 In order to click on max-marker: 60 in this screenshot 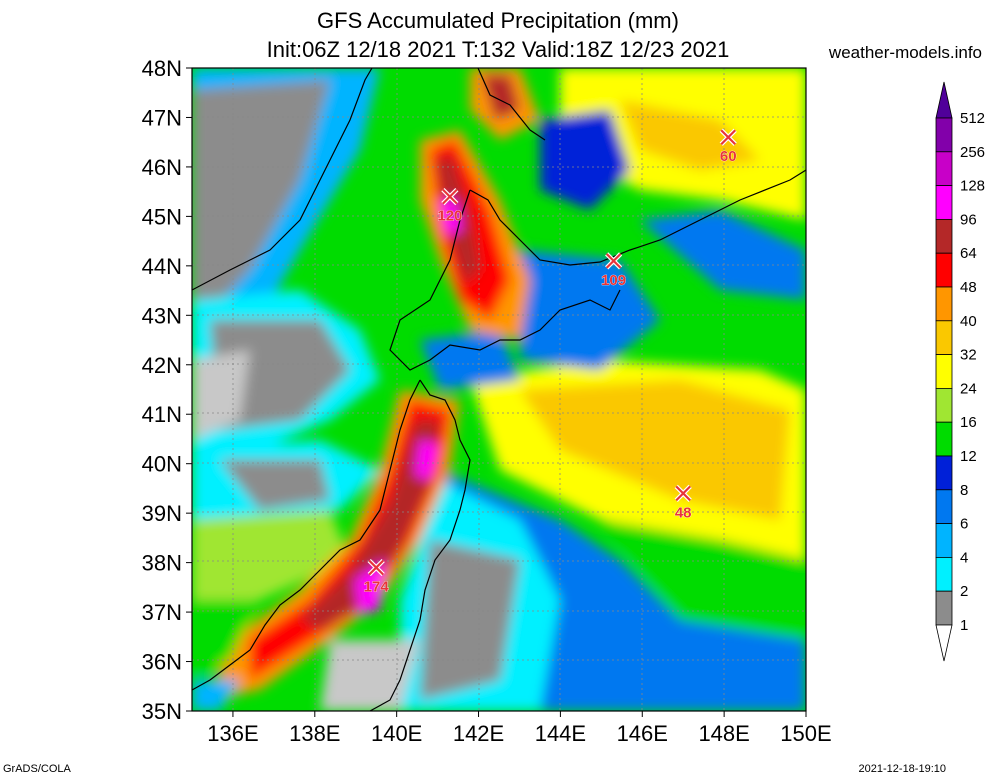, I will do `click(728, 147)`.